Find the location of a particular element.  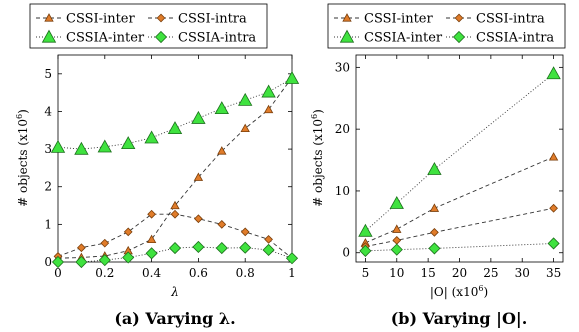

chart-b-y-label: # objects (x106) is located at coordinates (317, 158).